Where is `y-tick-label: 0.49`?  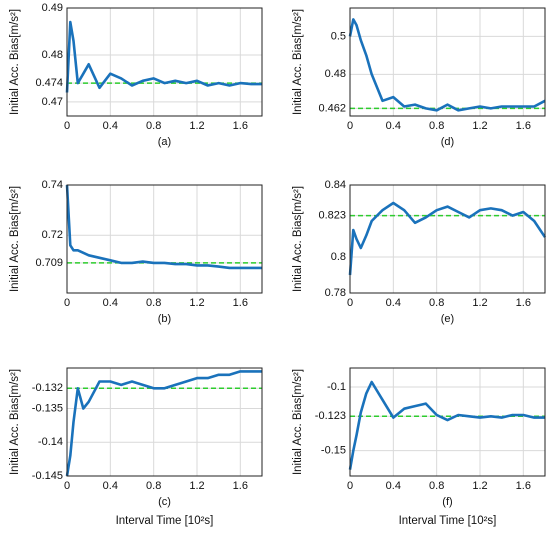
y-tick-label: 0.49 is located at coordinates (52, 8).